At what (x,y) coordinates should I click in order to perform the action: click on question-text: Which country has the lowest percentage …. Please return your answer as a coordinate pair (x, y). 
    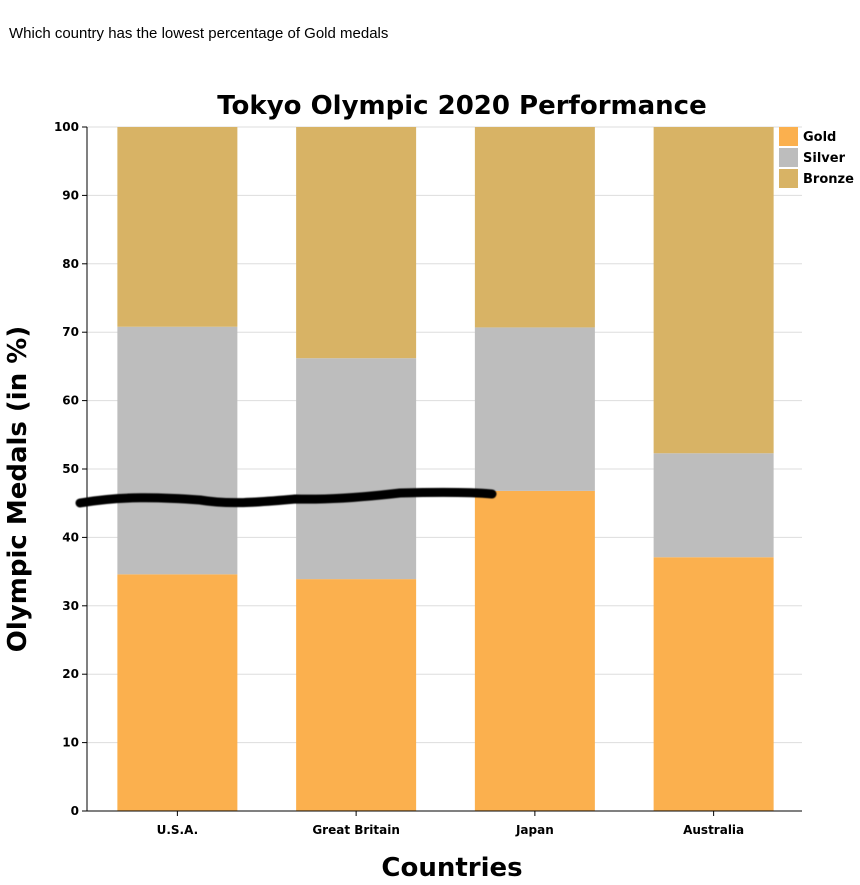
    Looking at the image, I should click on (199, 33).